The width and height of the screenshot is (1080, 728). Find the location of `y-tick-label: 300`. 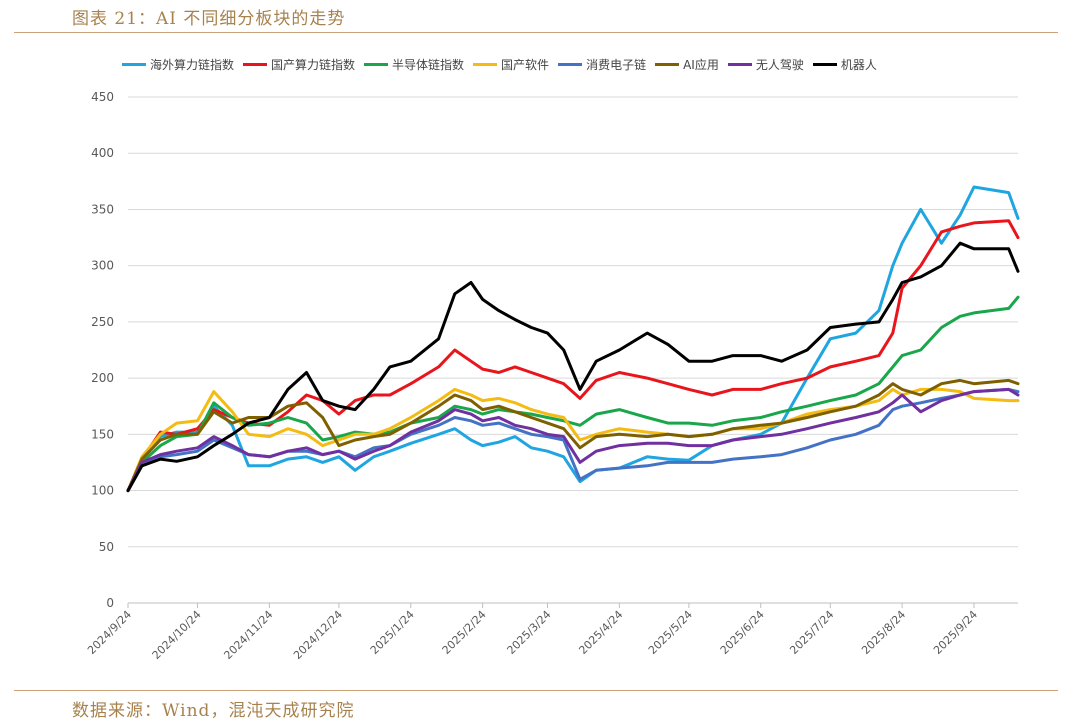

y-tick-label: 300 is located at coordinates (102, 266).